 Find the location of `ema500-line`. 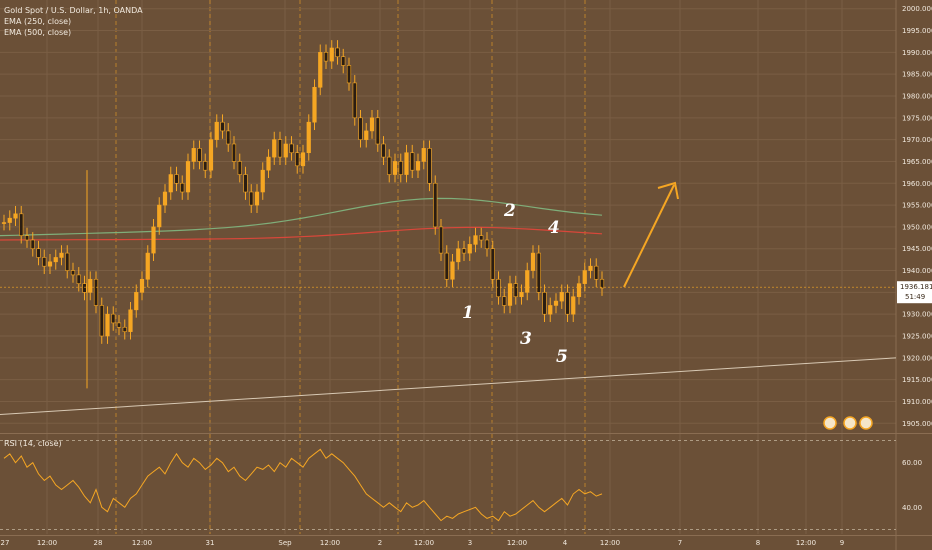

ema500-line is located at coordinates (301, 217).